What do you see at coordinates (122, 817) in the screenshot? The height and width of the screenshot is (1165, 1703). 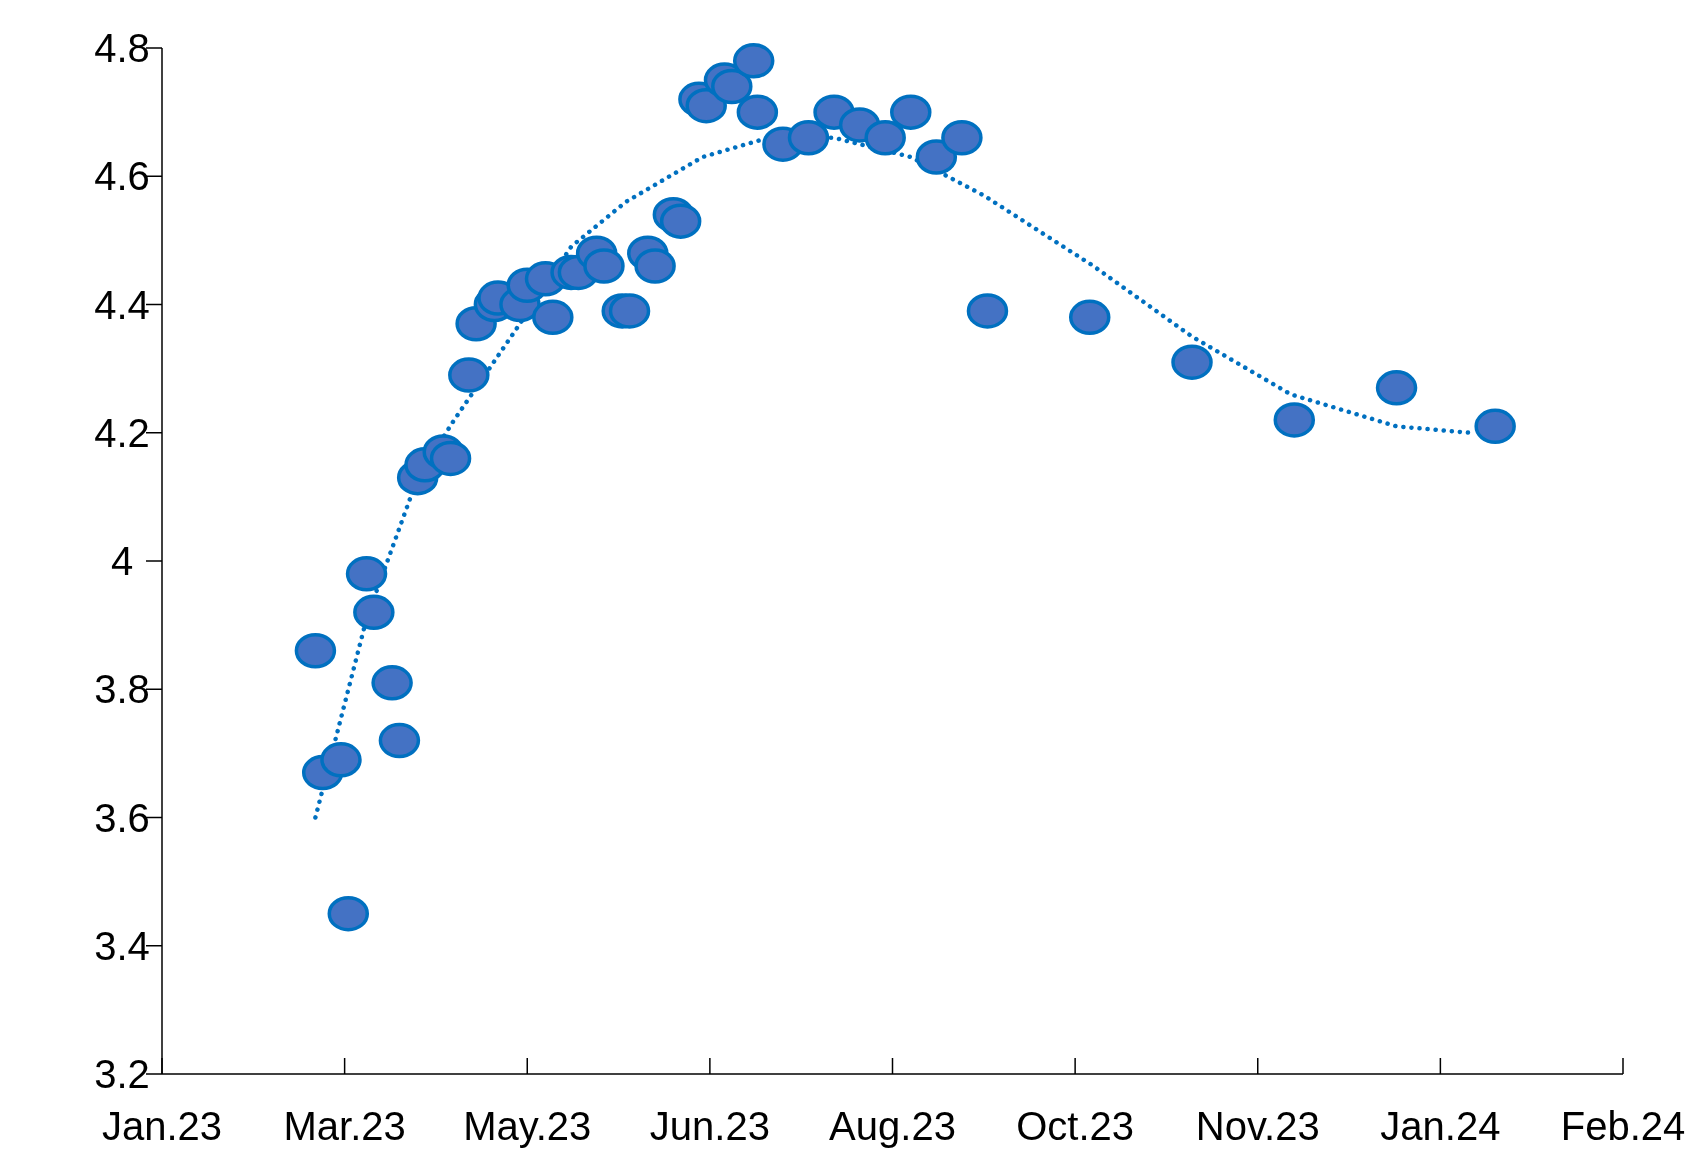 I see `y-tick-label: 3.6` at bounding box center [122, 817].